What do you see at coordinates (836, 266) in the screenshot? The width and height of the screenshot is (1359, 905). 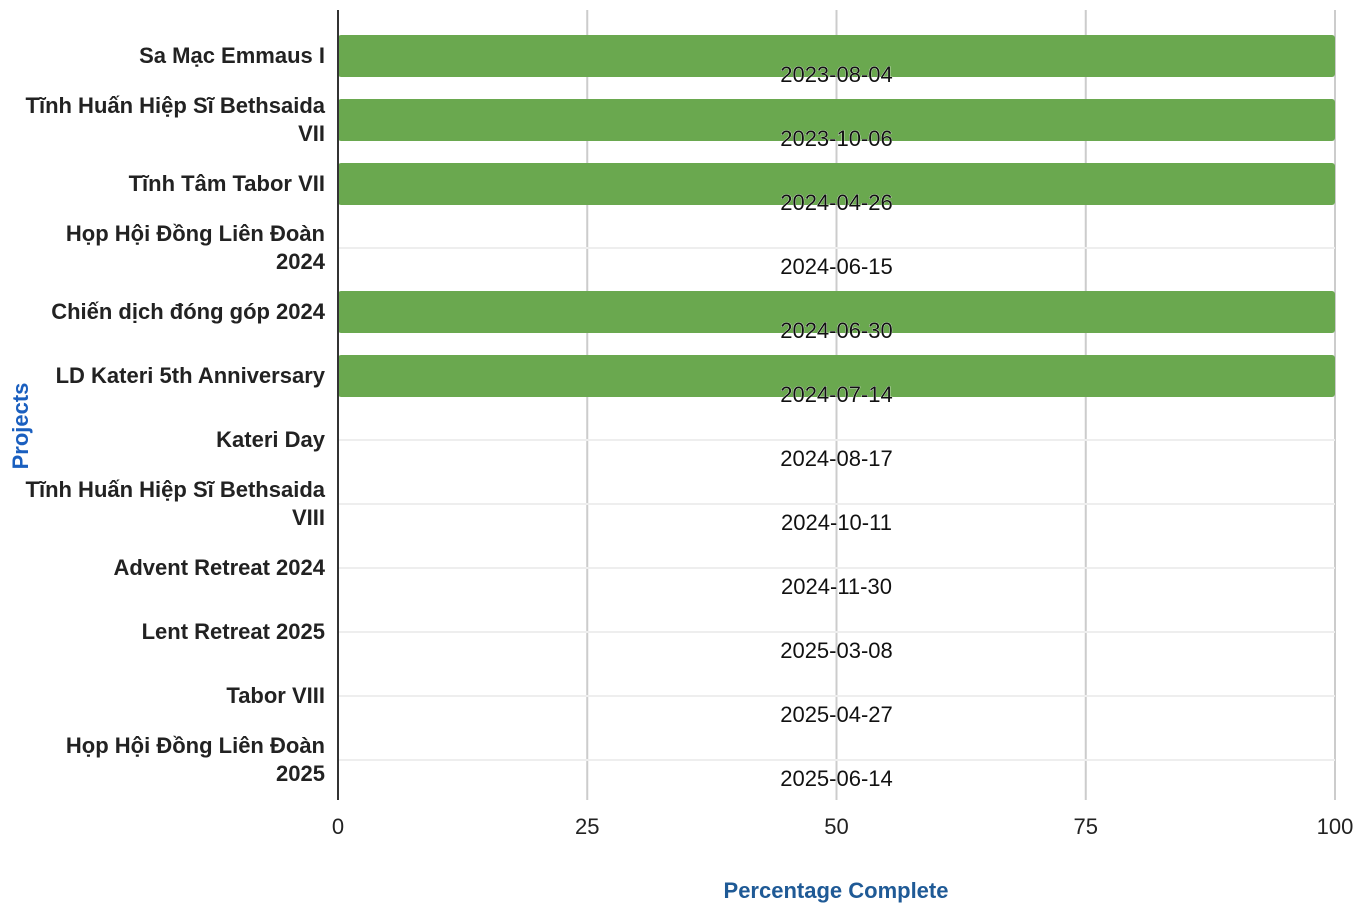 I see `date-label: 2024-06-15` at bounding box center [836, 266].